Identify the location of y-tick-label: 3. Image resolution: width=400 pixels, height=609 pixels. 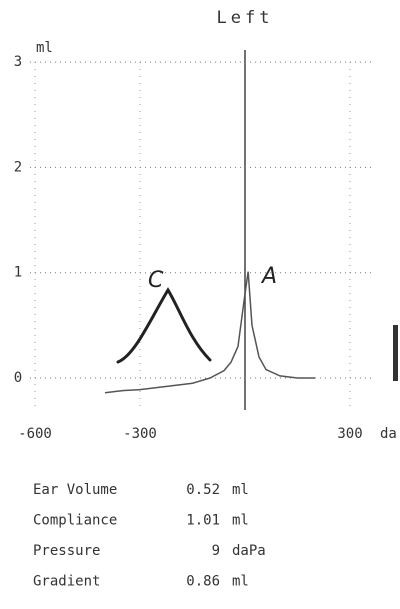
(18, 62).